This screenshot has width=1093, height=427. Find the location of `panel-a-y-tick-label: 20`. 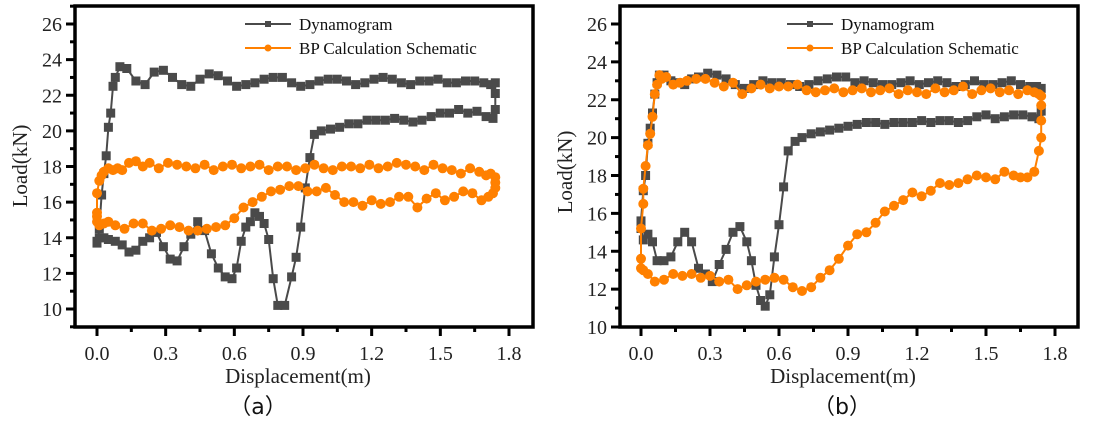

panel-a-y-tick-label: 20 is located at coordinates (52, 132).